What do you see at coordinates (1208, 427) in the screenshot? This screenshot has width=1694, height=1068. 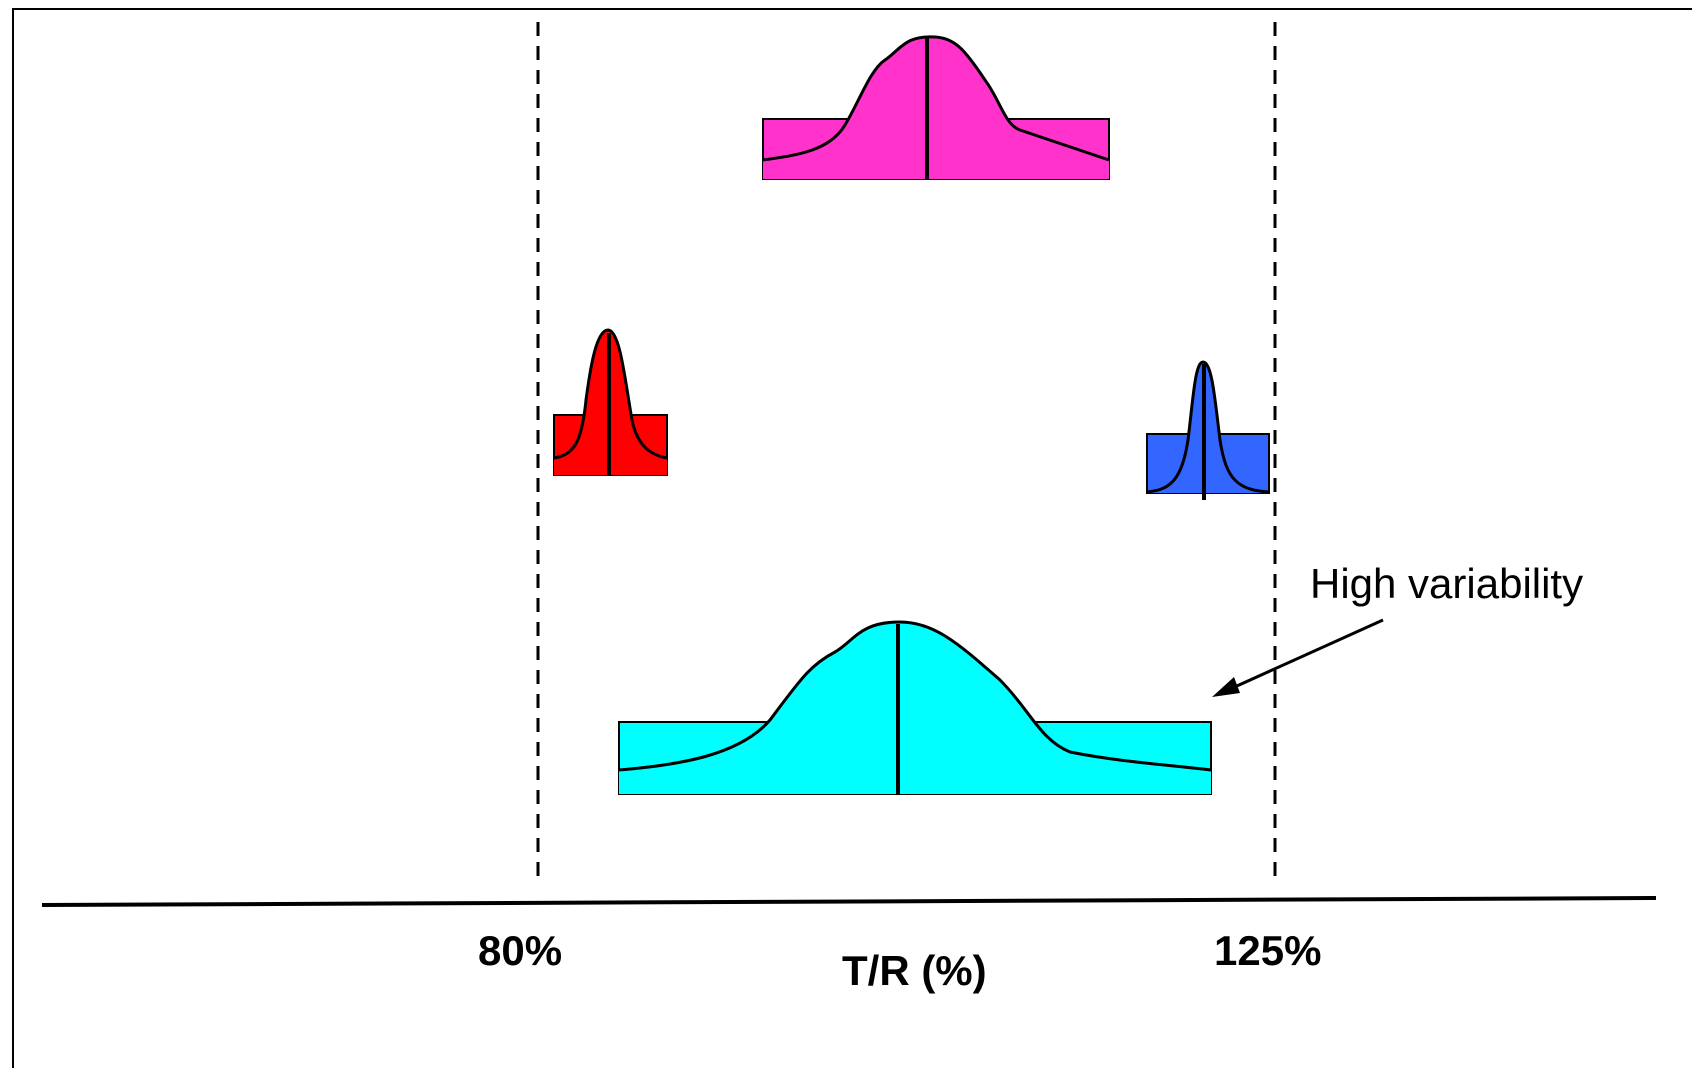 I see `distribution-blue-curve` at bounding box center [1208, 427].